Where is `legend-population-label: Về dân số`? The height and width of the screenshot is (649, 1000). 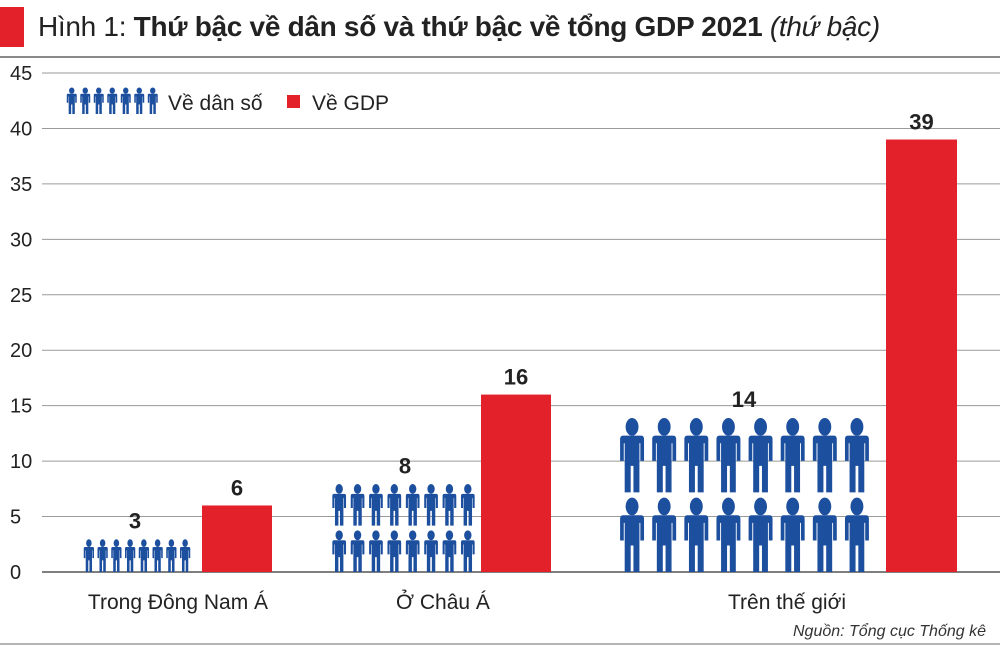 legend-population-label: Về dân số is located at coordinates (215, 103).